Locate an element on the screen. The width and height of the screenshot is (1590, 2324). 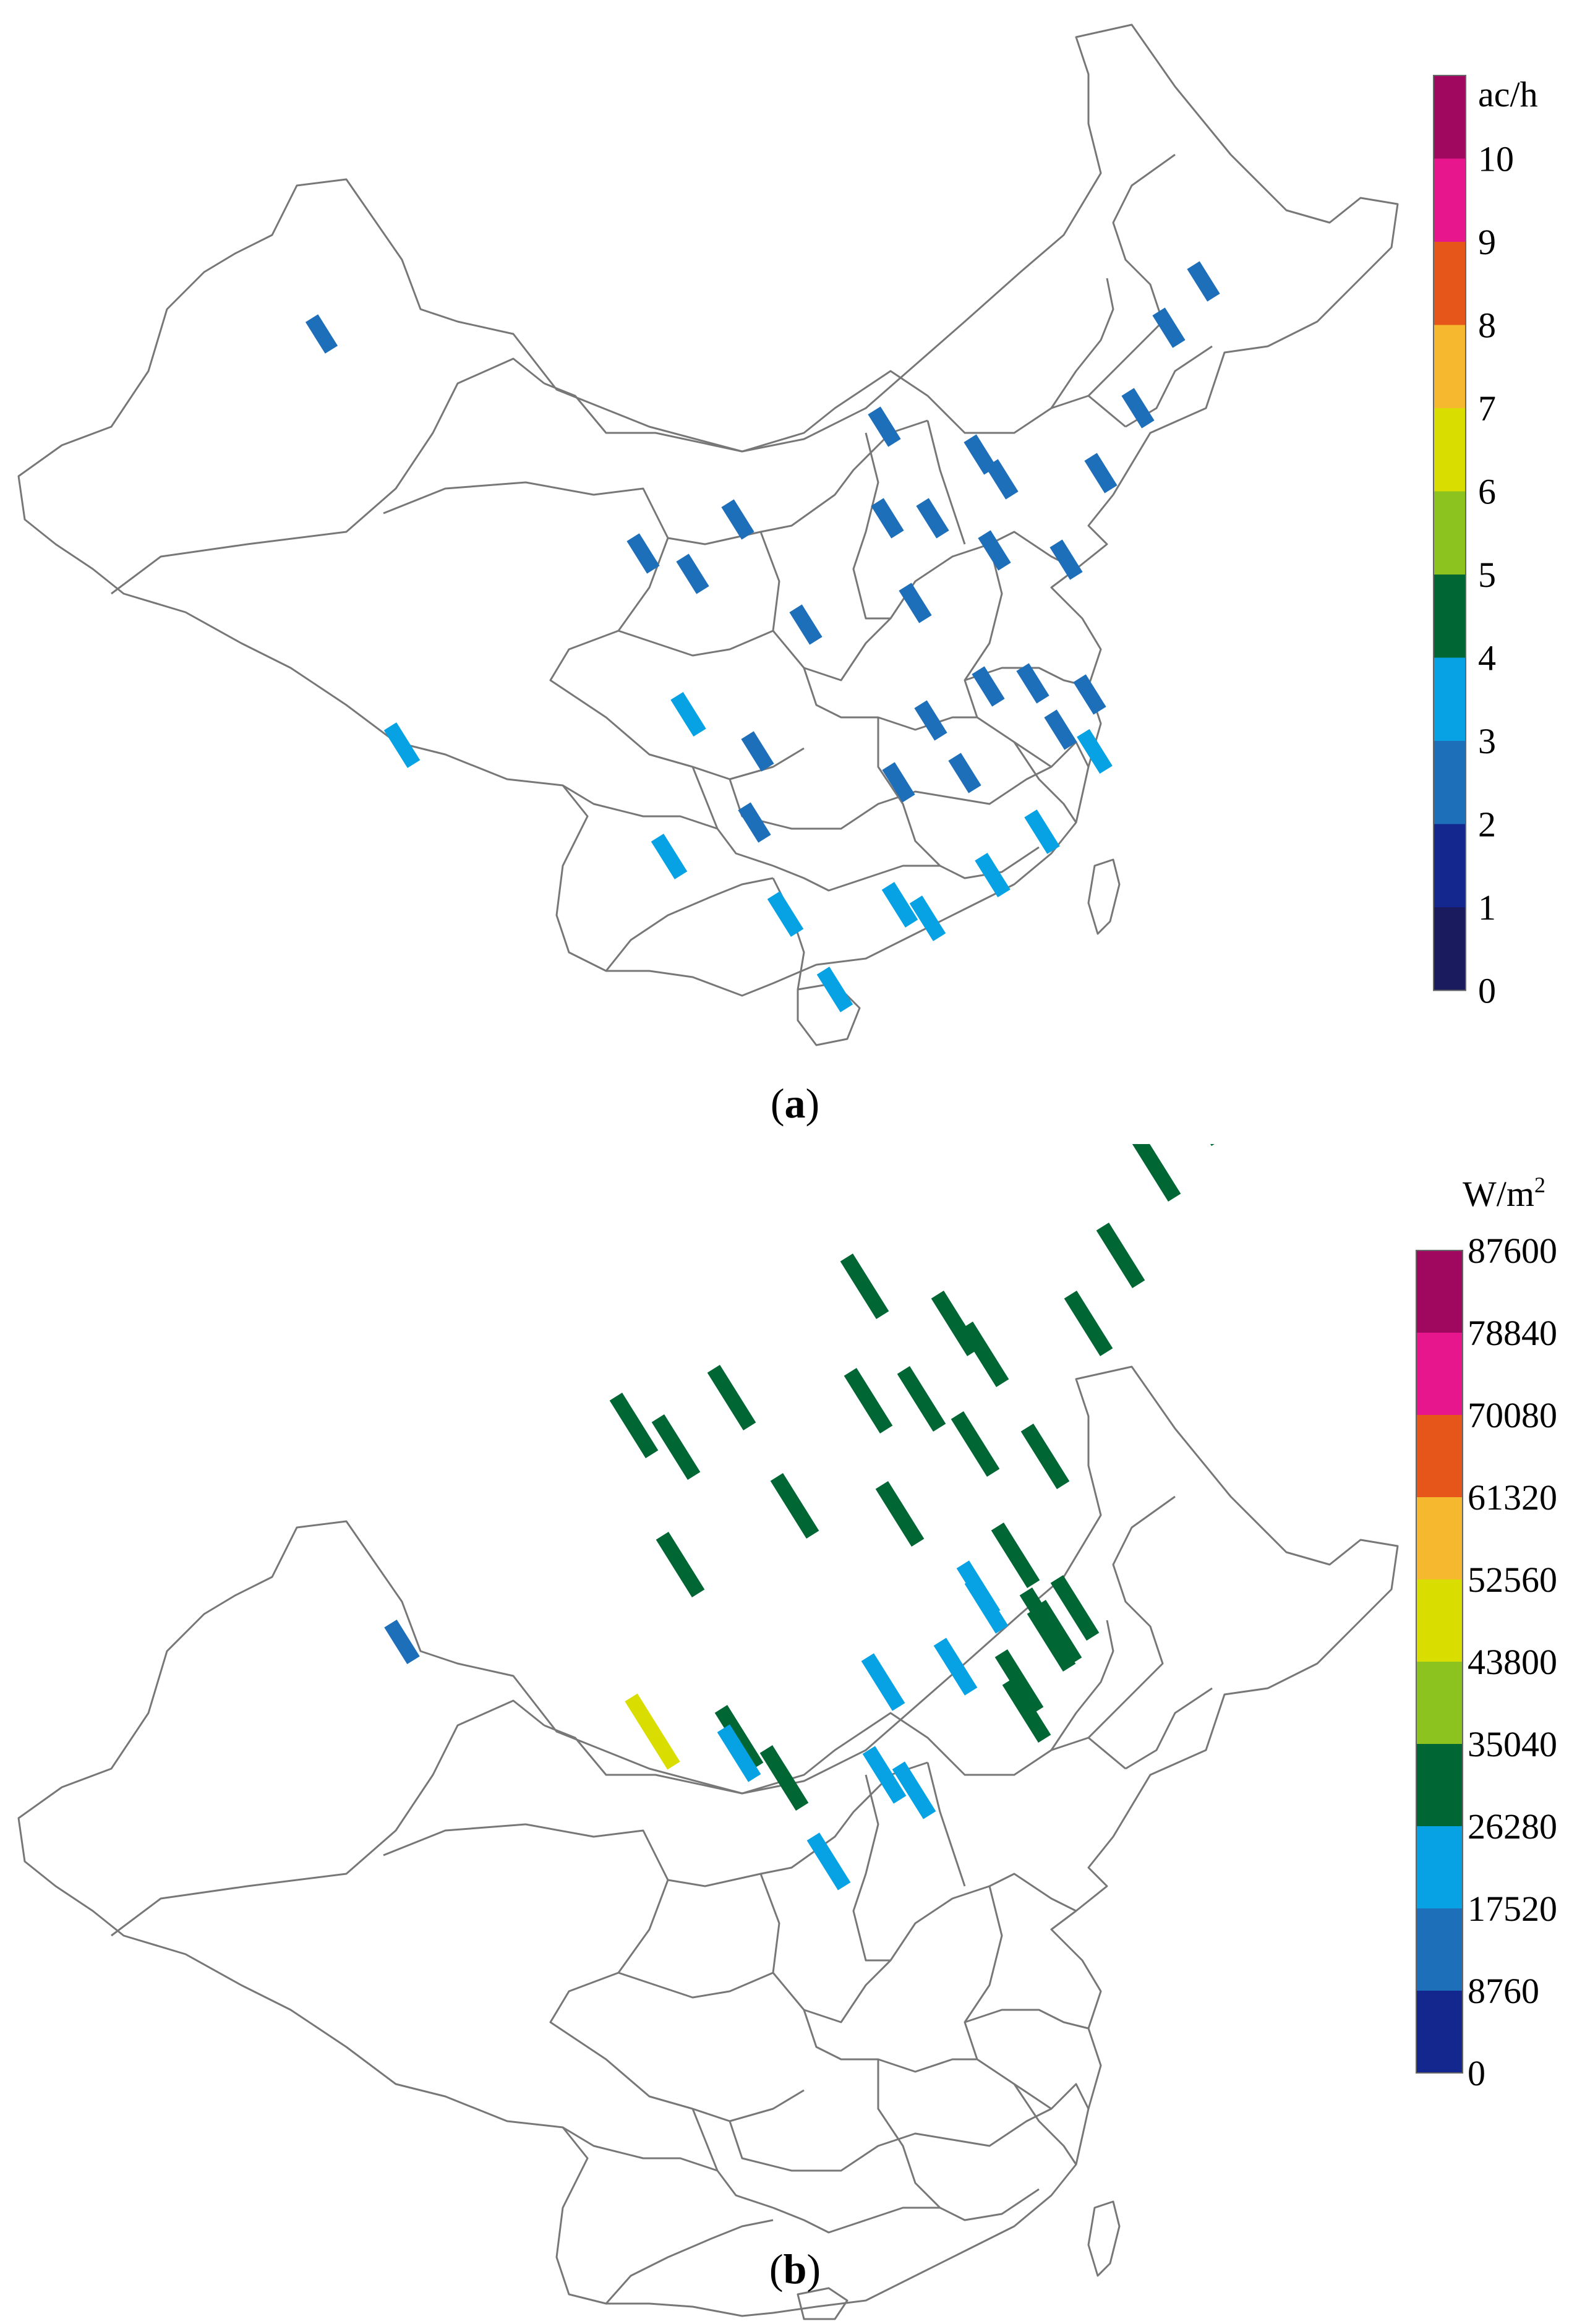
legend-tick-label: 0 is located at coordinates (1476, 2073).